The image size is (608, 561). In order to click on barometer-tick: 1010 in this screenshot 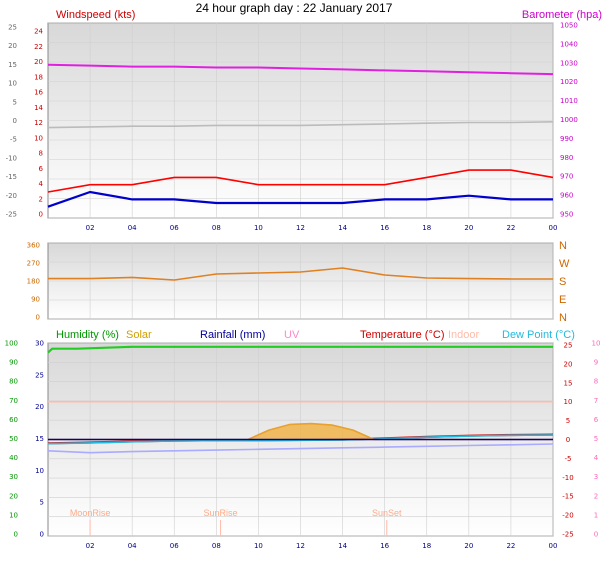, I will do `click(569, 101)`.